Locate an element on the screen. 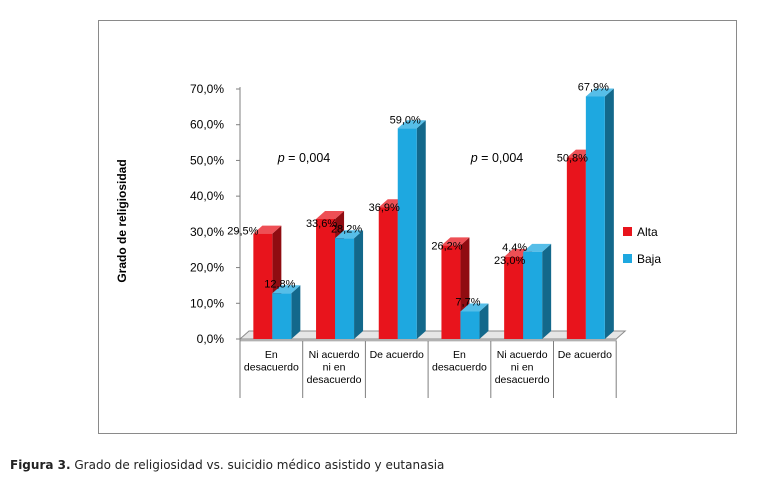 The height and width of the screenshot is (486, 764). floor-edge is located at coordinates (428, 340).